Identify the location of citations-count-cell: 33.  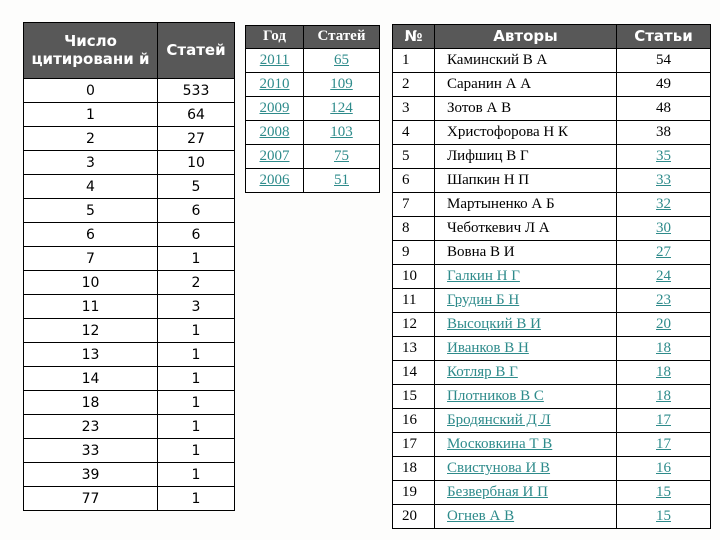
(90, 450).